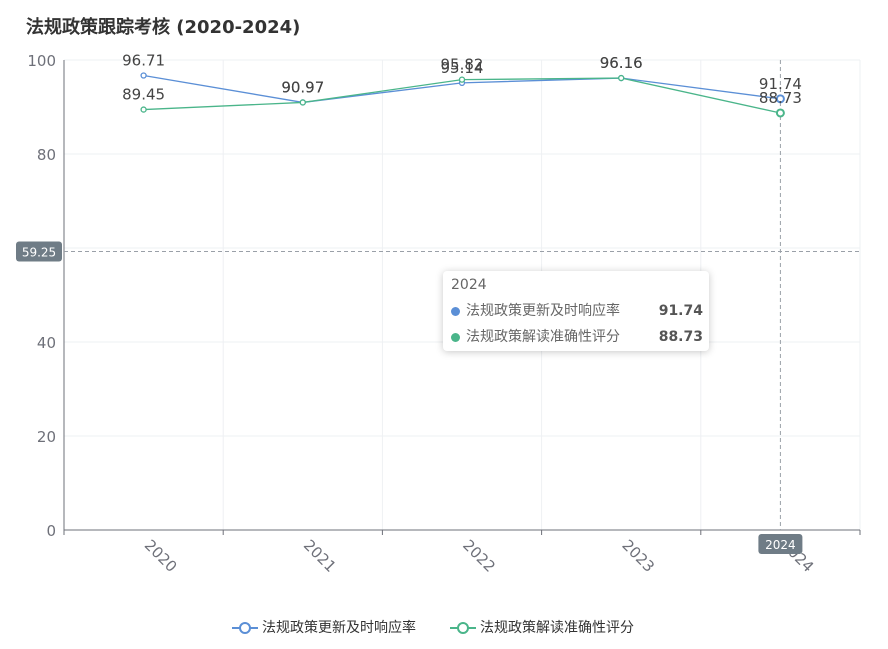 The image size is (888, 649). What do you see at coordinates (557, 628) in the screenshot?
I see `legend-label: 法规政策解读准确性评分` at bounding box center [557, 628].